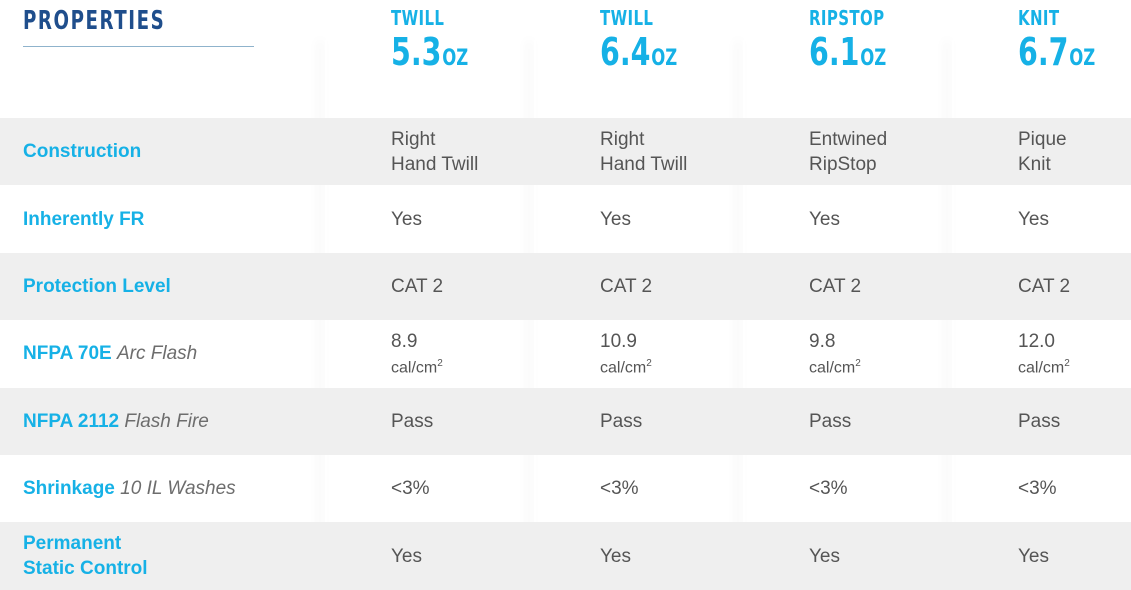  What do you see at coordinates (565, 286) in the screenshot?
I see `table-row: Protection Level CAT 2 CAT 2 CAT 2 CAT 2` at bounding box center [565, 286].